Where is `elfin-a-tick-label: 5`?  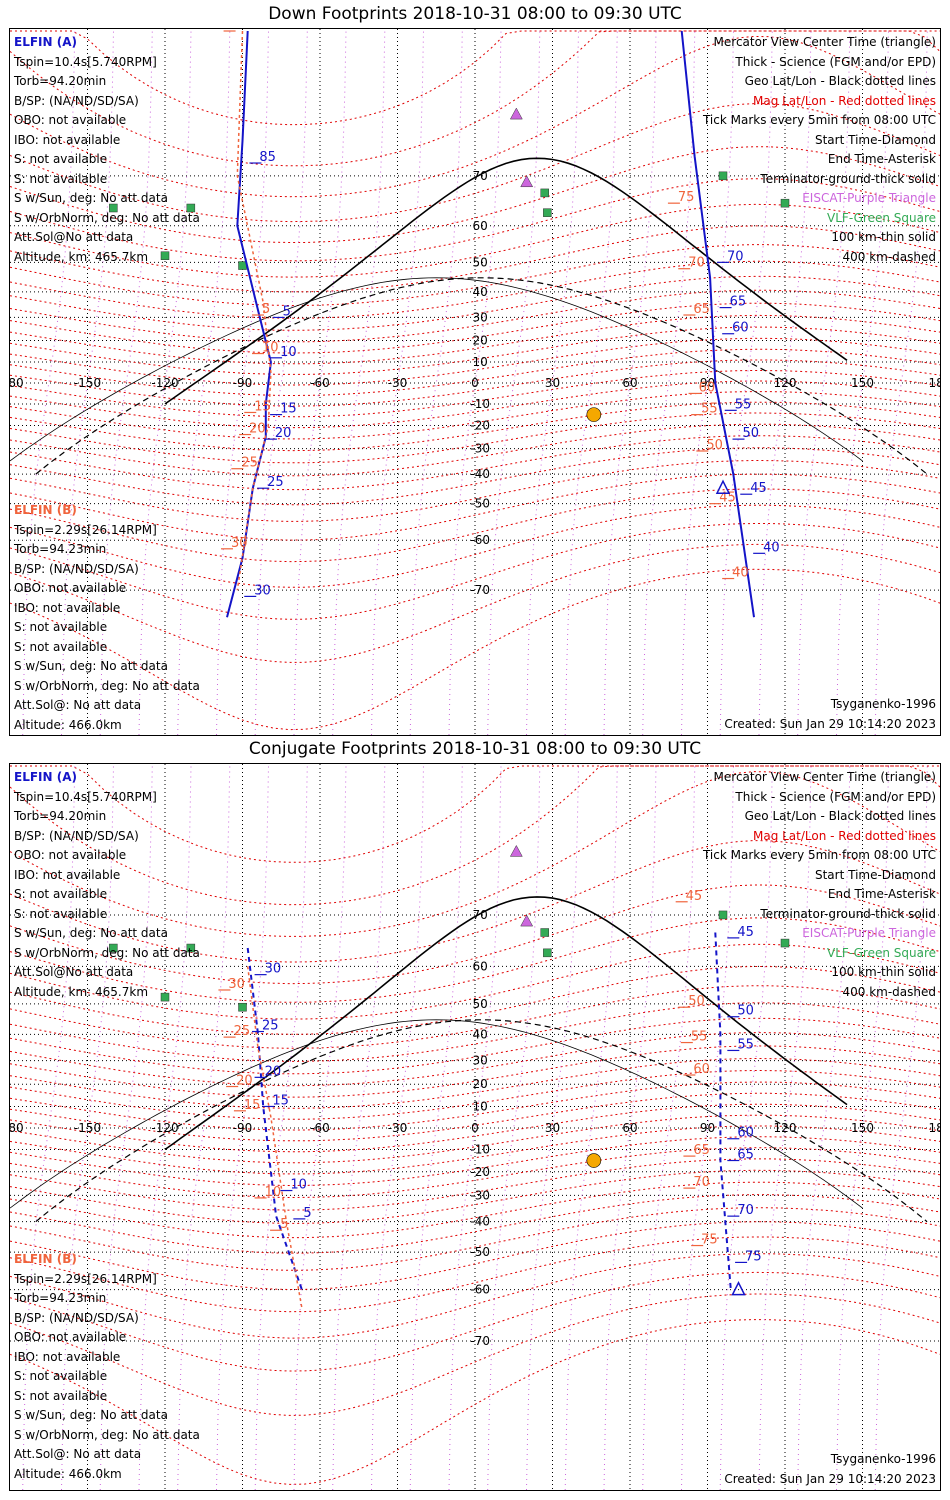
elfin-a-tick-label: 5 is located at coordinates (307, 1213).